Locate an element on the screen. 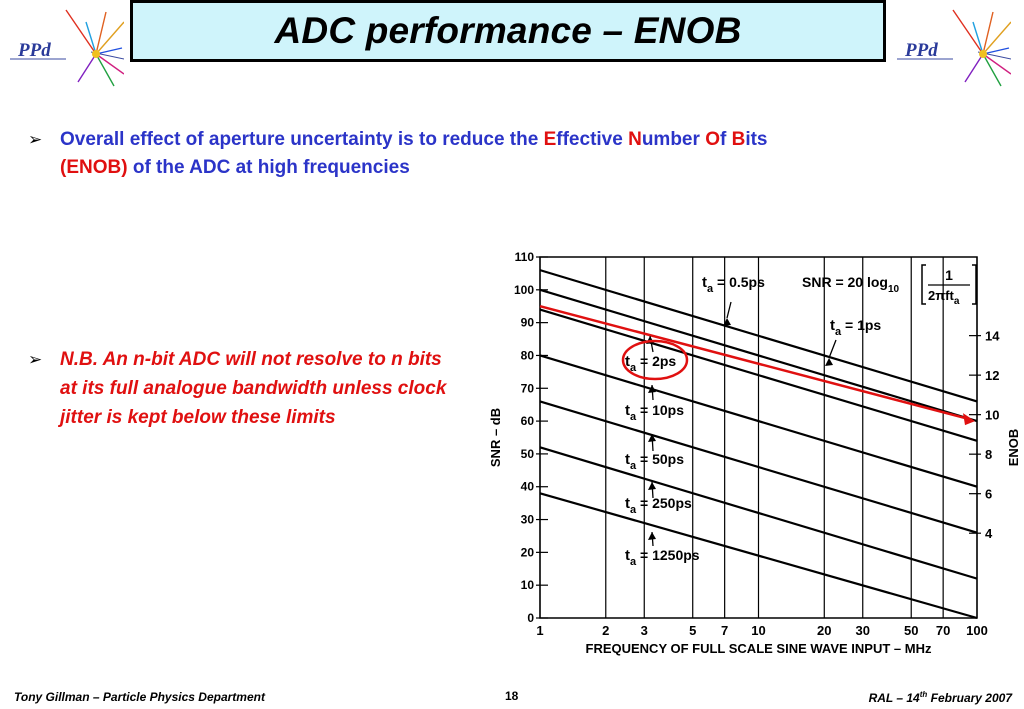 The height and width of the screenshot is (709, 1024). formula-bracket-right is located at coordinates (974, 284).